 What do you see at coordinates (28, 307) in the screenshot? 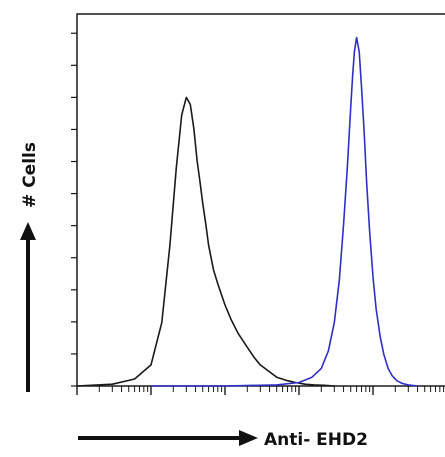
I see `y-axis-arrow` at bounding box center [28, 307].